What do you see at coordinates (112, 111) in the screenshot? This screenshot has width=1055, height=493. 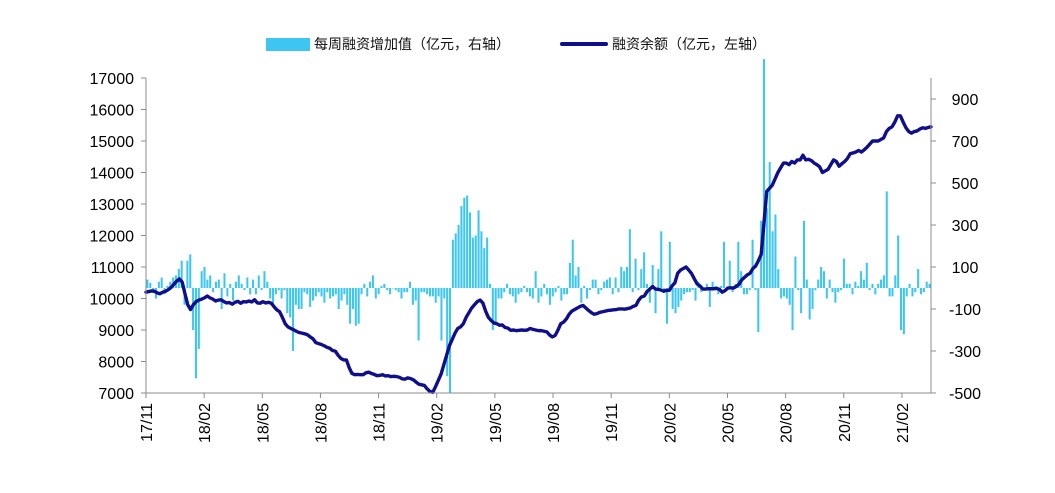 I see `left-tick-label: 16000` at bounding box center [112, 111].